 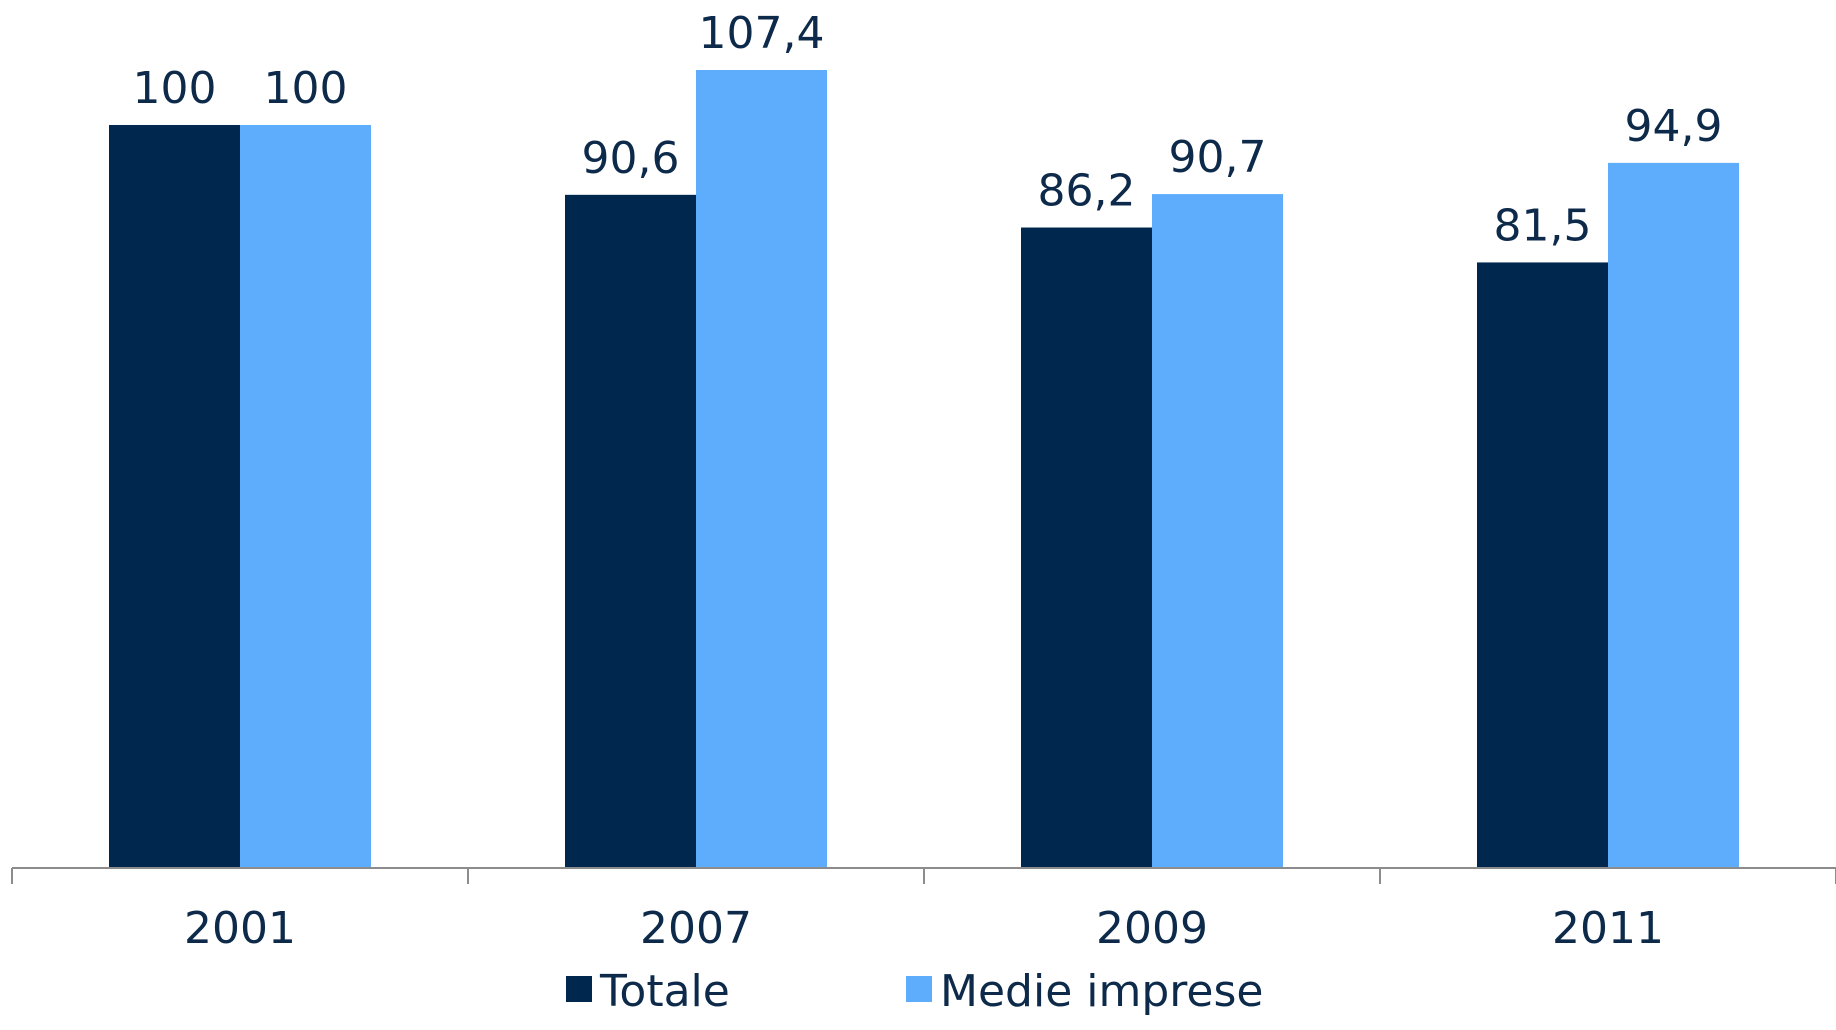 I want to click on data-label-totale-2007: 90,6, so click(x=631, y=158).